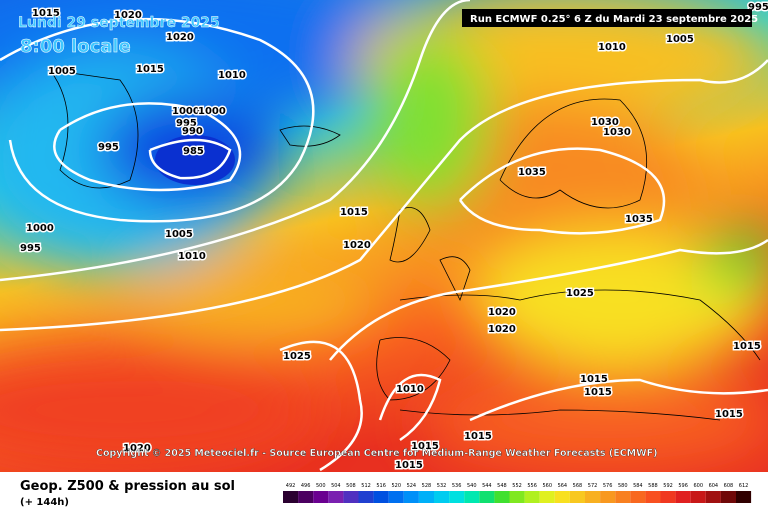 The image size is (768, 512). What do you see at coordinates (487, 486) in the screenshot?
I see `legend-label: 544` at bounding box center [487, 486].